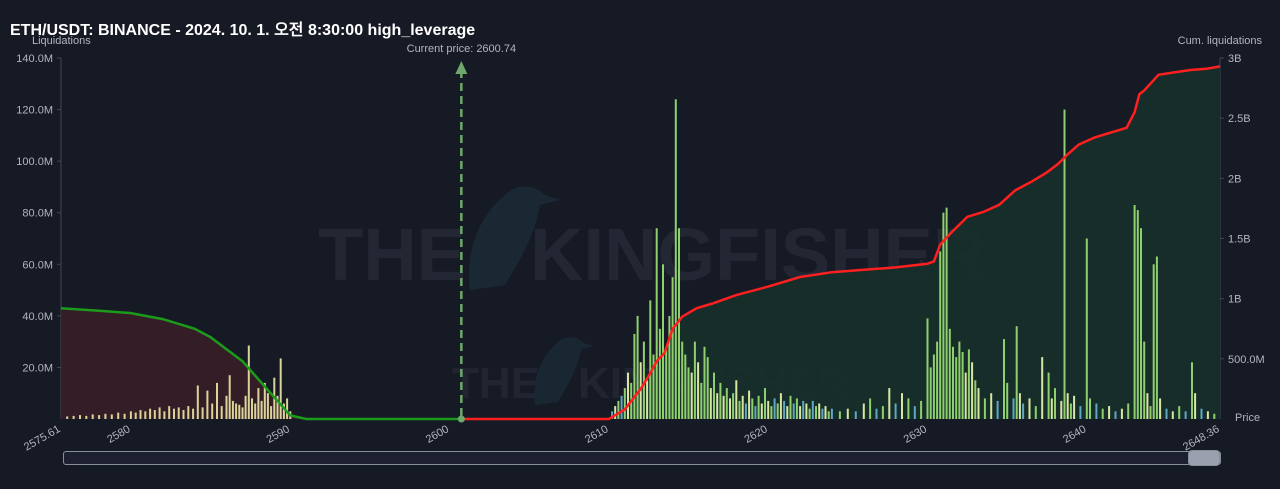 This screenshot has height=489, width=1280. What do you see at coordinates (1242, 209) in the screenshot?
I see `y-right-ticks: 500.0M 1B 1.5B 2B 2.5B 3B` at bounding box center [1242, 209].